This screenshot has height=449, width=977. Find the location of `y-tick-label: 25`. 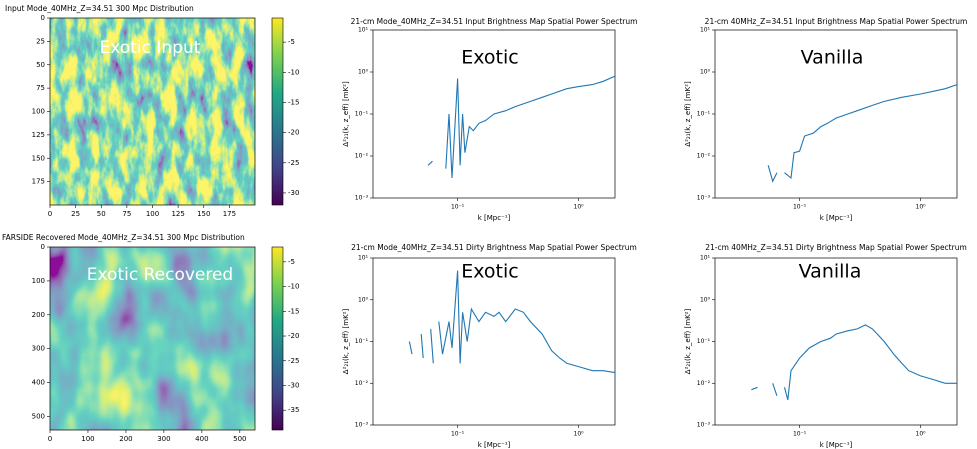

y-tick-label: 25 is located at coordinates (40, 41).